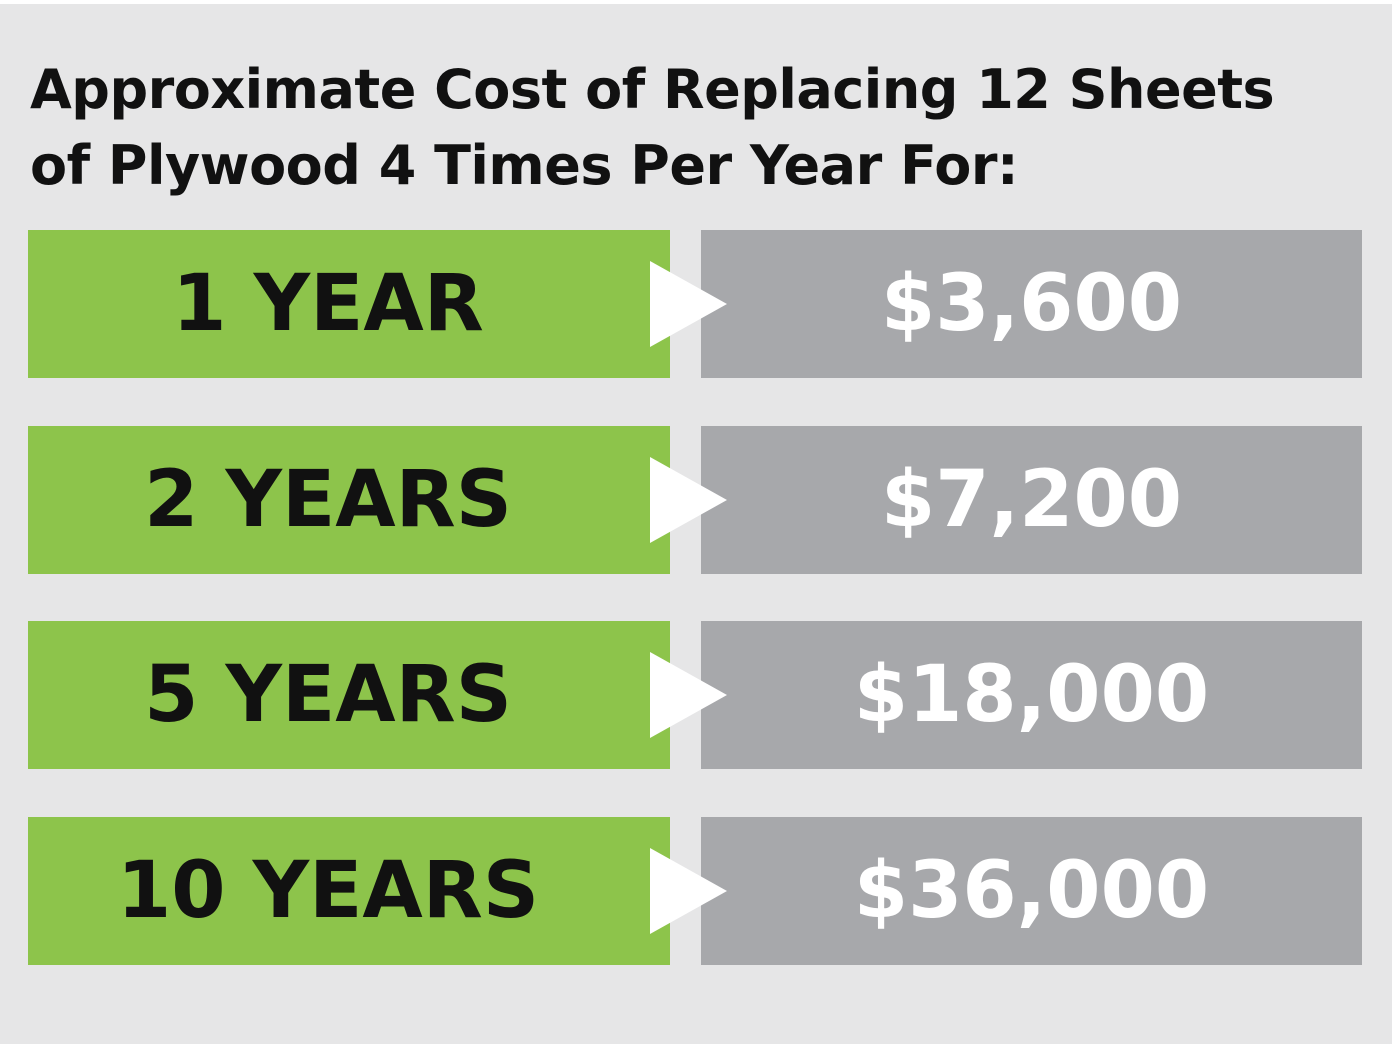  I want to click on cost-row: 10 YEARS $36,000, so click(696, 891).